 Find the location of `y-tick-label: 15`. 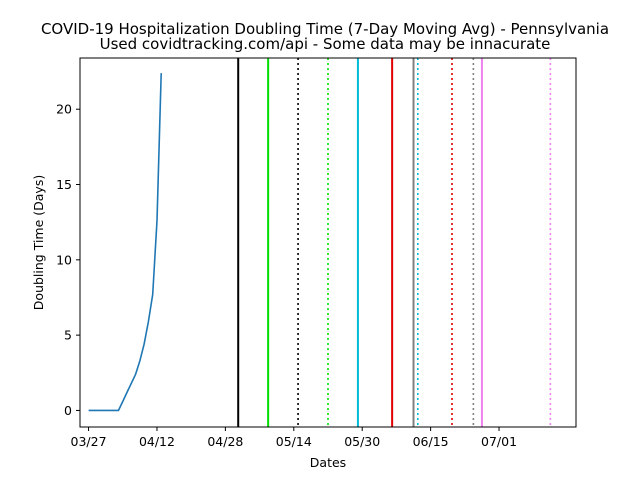

y-tick-label: 15 is located at coordinates (64, 184).